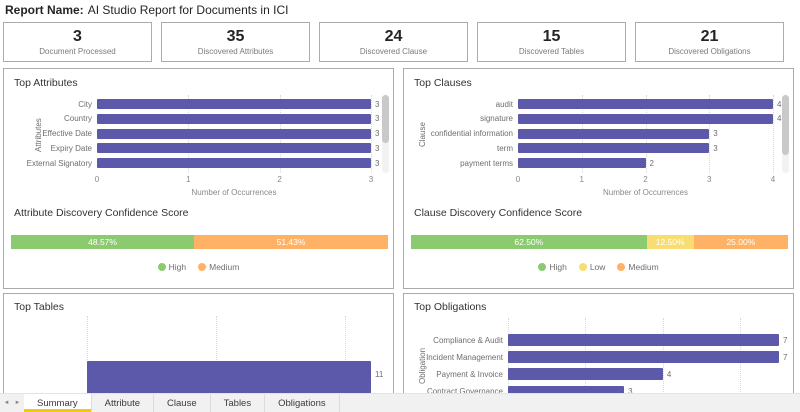 The height and width of the screenshot is (412, 800). I want to click on value-label: 7, so click(785, 357).